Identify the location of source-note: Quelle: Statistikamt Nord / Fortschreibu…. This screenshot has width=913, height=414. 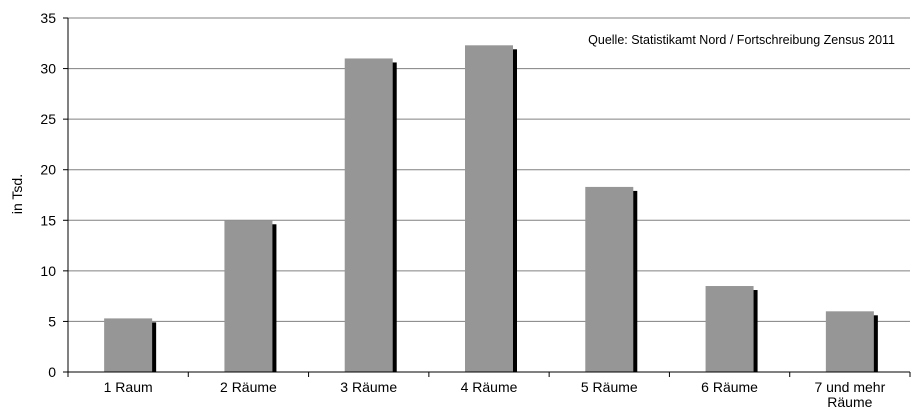
(741, 40).